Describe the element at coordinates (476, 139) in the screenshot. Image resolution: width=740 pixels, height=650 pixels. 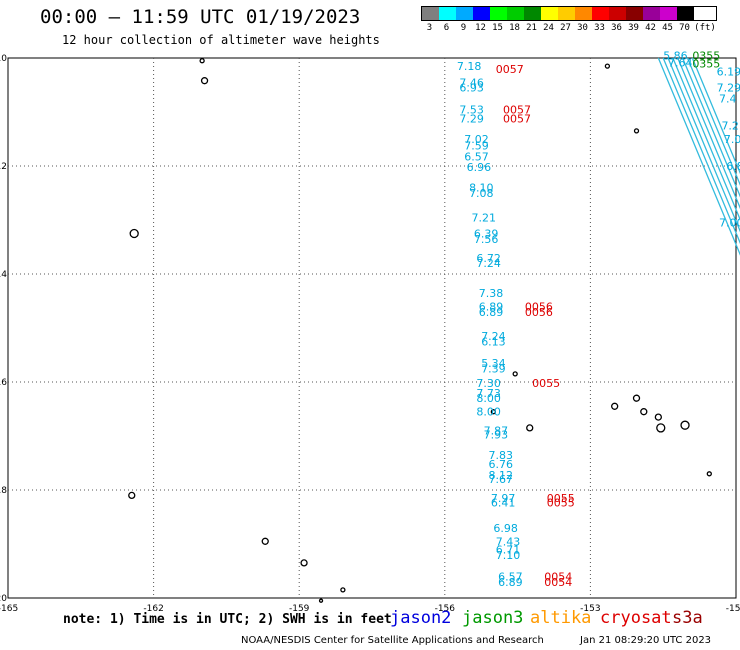
I see `map-label: 7.02` at that location.